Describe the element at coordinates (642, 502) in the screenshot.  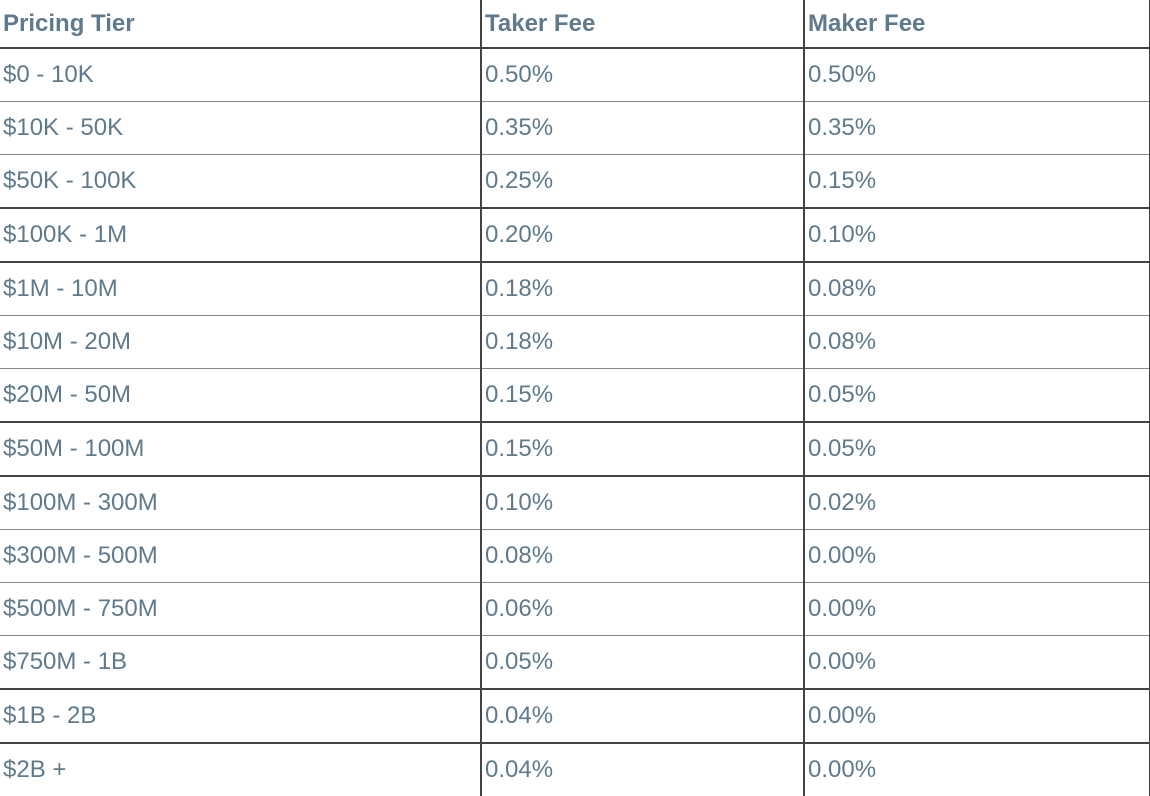
I see `taker-fee-cell: 0.10%` at that location.